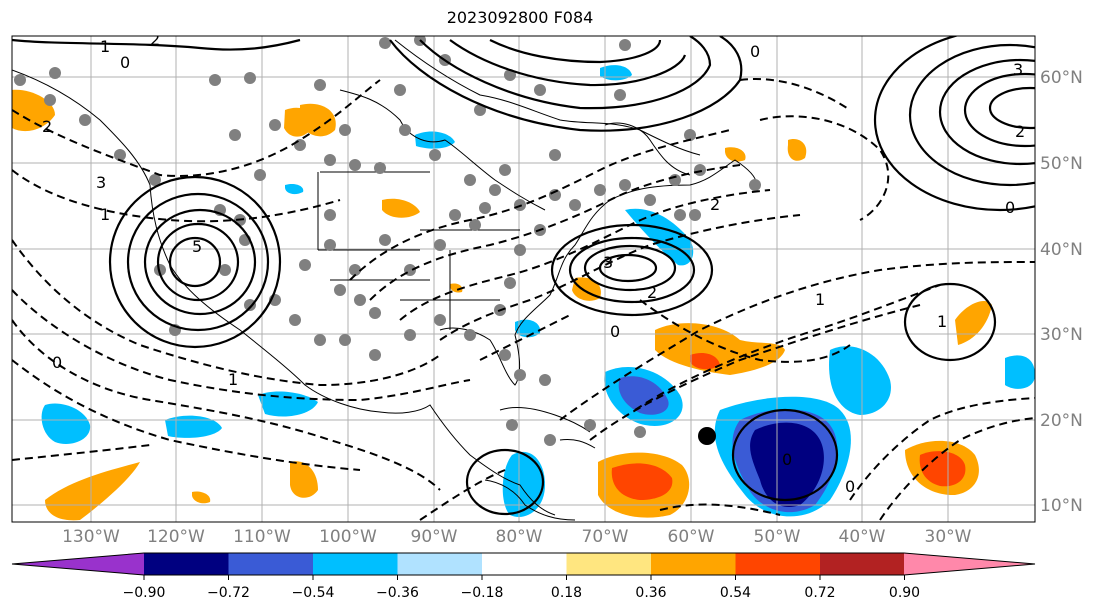 The height and width of the screenshot is (613, 1102). What do you see at coordinates (228, 593) in the screenshot?
I see `colorbar-tick-label: −0.72` at bounding box center [228, 593].